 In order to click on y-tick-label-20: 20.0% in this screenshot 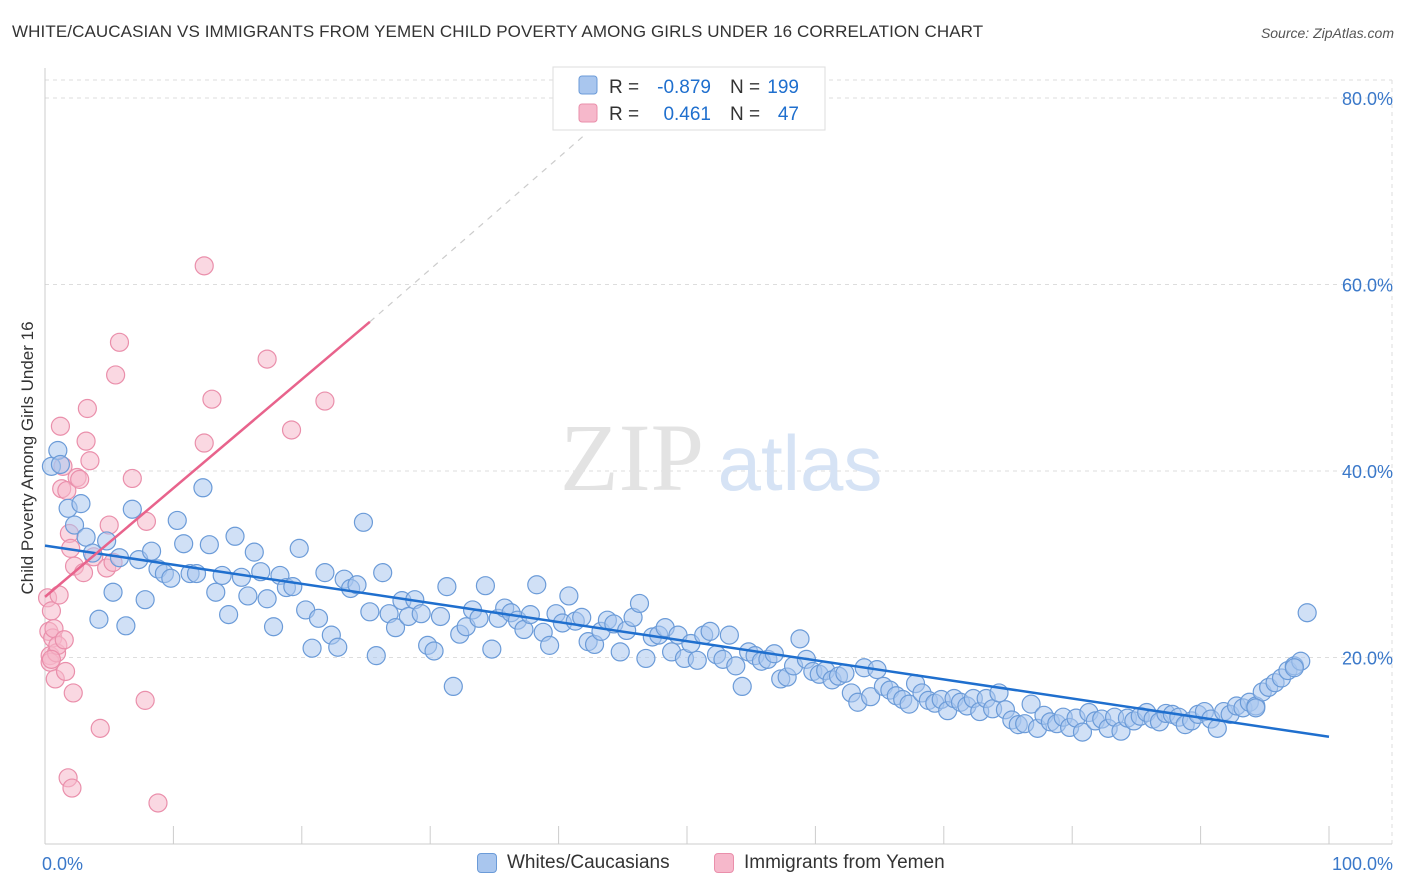, I will do `click(1367, 659)`.